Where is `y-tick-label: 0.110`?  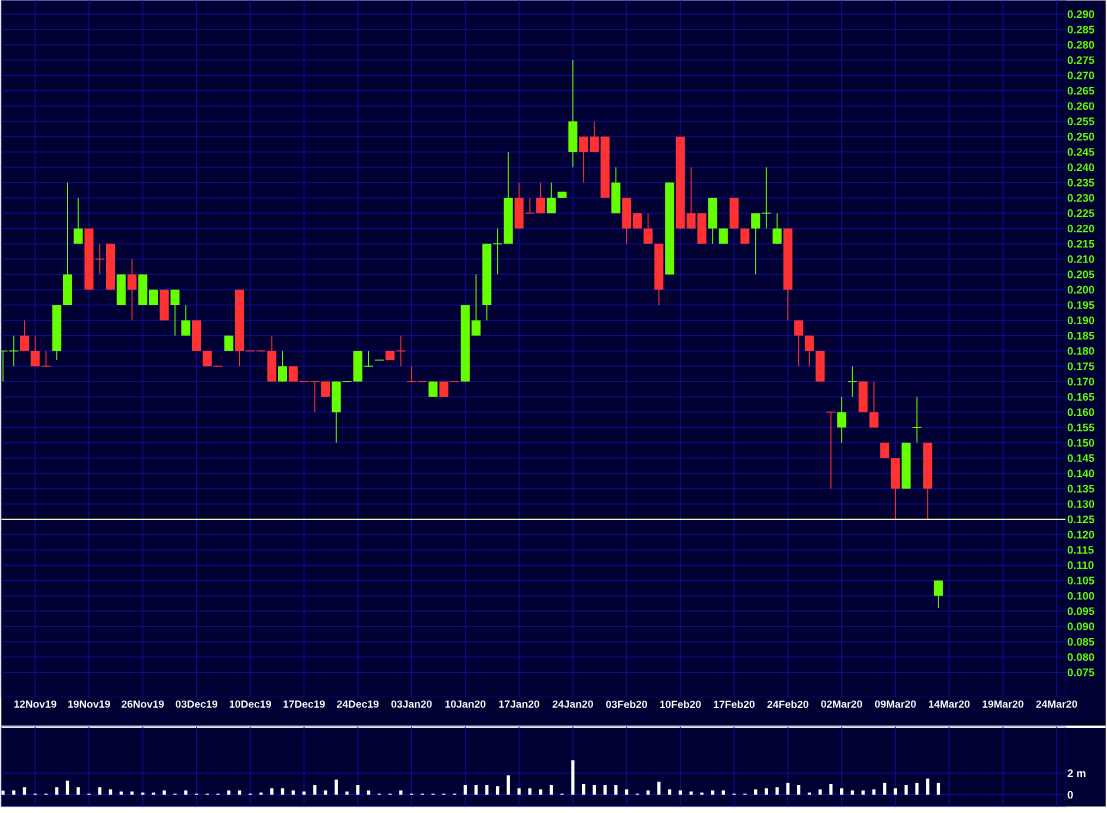 y-tick-label: 0.110 is located at coordinates (1080, 565).